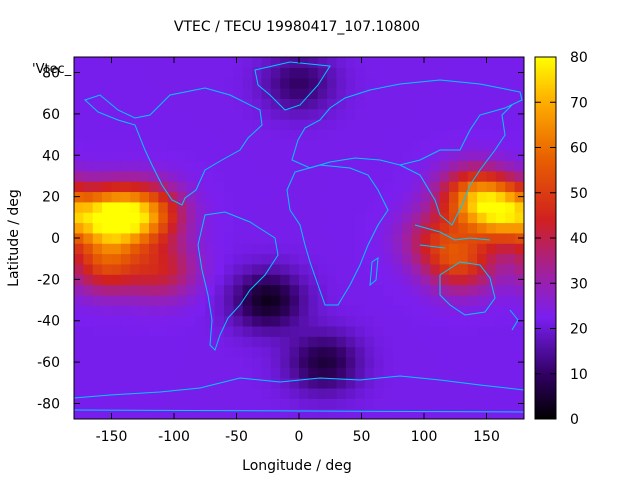  What do you see at coordinates (55, 239) in the screenshot?
I see `y-tick-label: 0` at bounding box center [55, 239].